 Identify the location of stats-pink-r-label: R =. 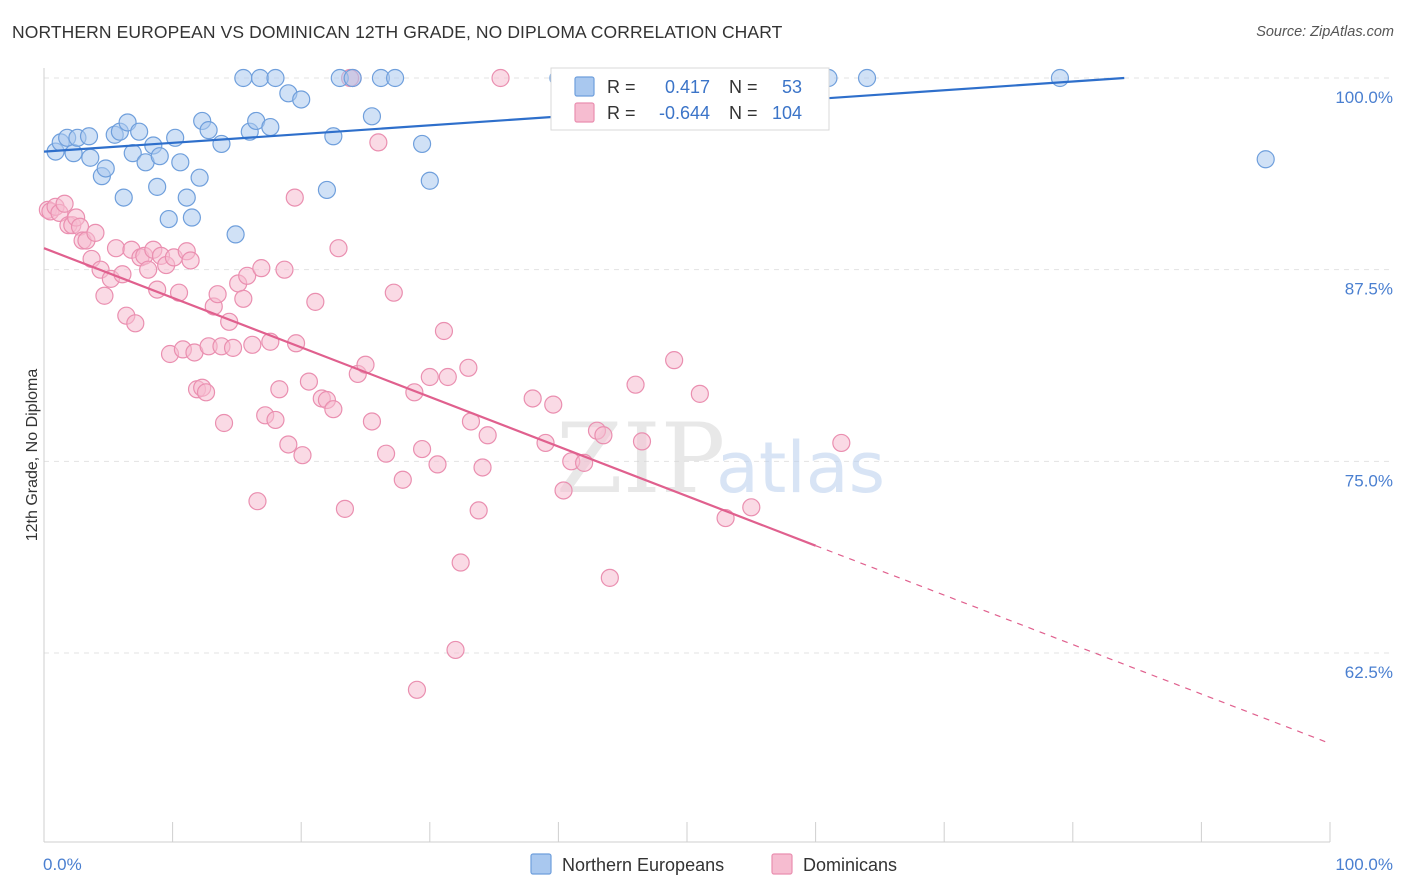
(621, 113).